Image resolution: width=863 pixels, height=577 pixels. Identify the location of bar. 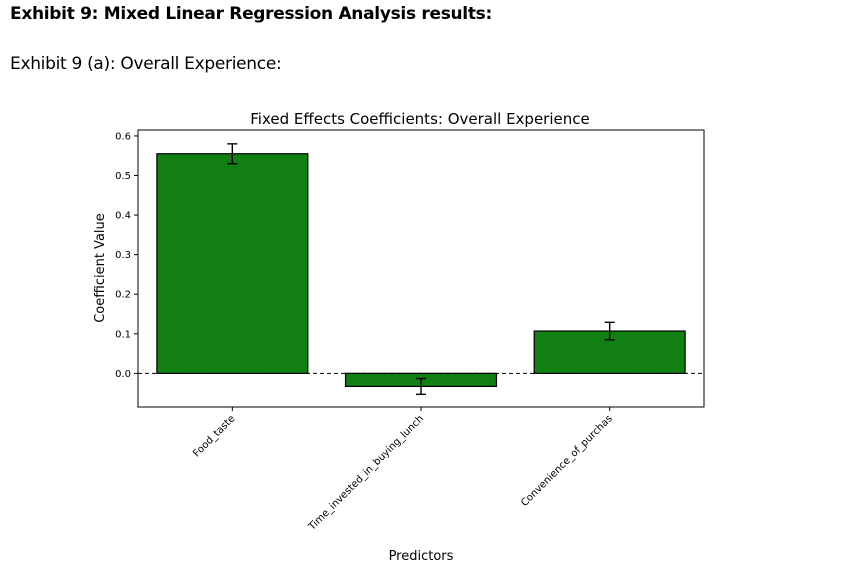
(232, 263).